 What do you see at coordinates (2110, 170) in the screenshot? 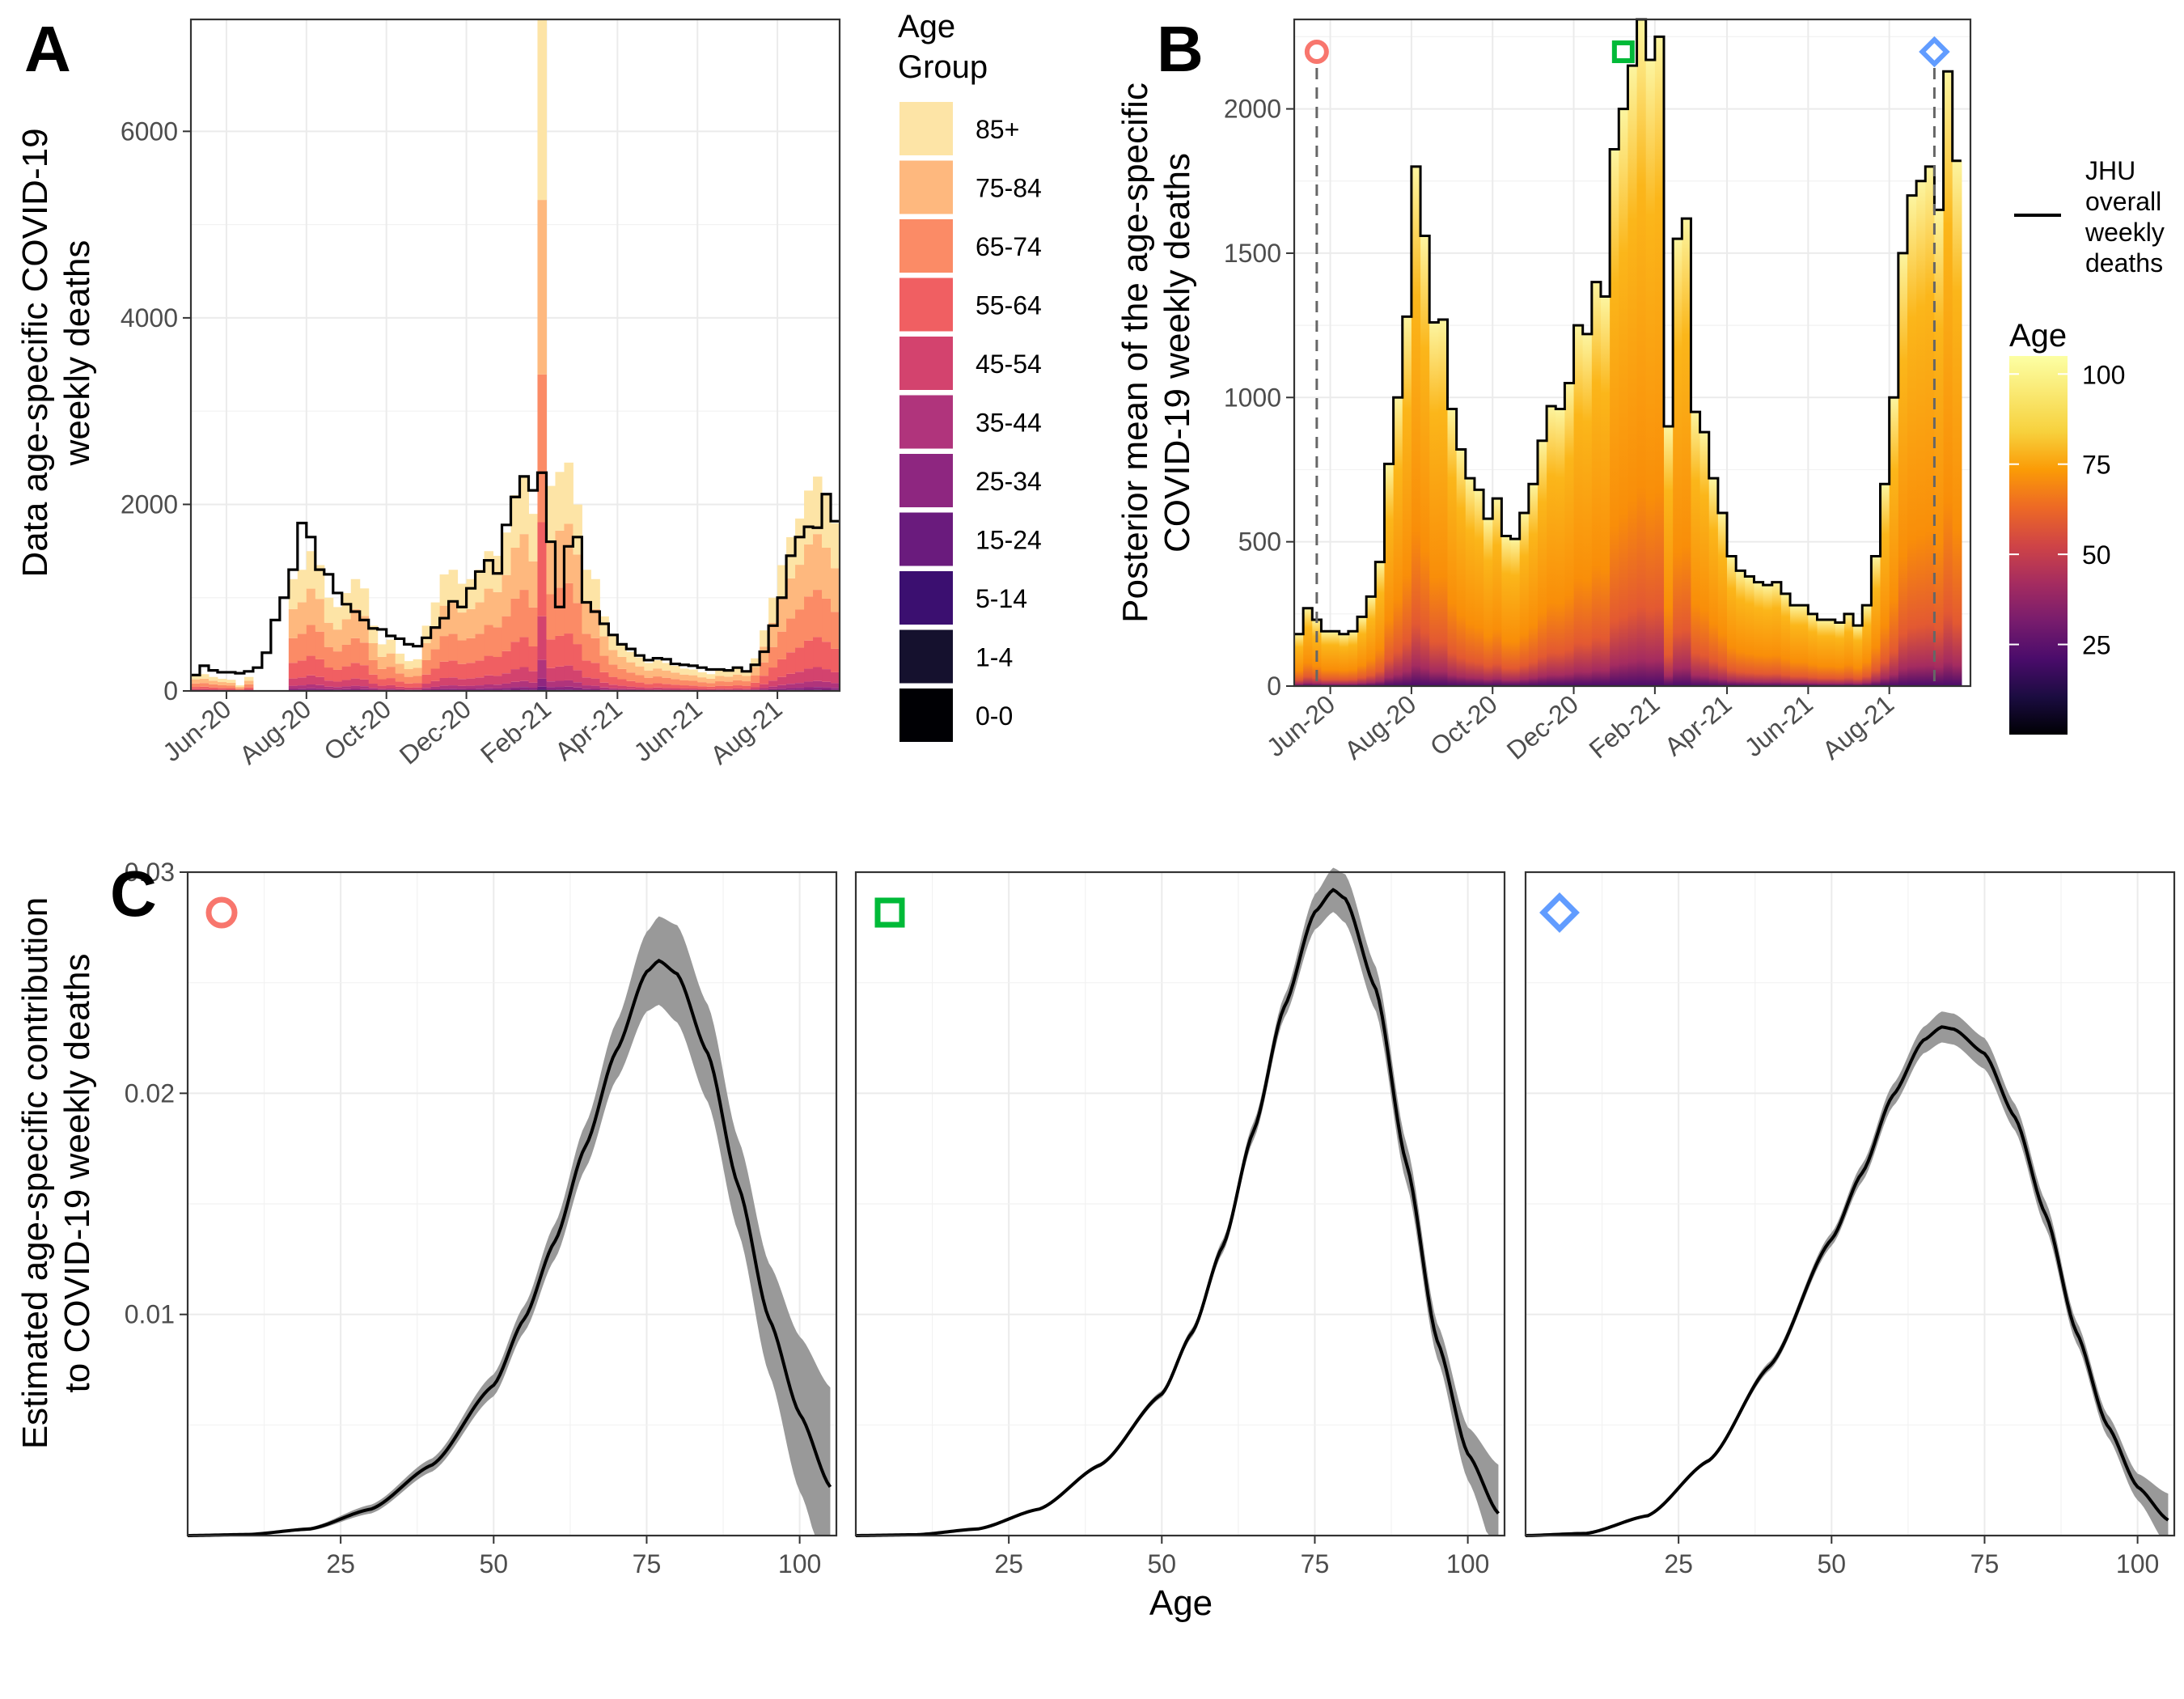
I see `jhu-legend-line1: JHU` at bounding box center [2110, 170].